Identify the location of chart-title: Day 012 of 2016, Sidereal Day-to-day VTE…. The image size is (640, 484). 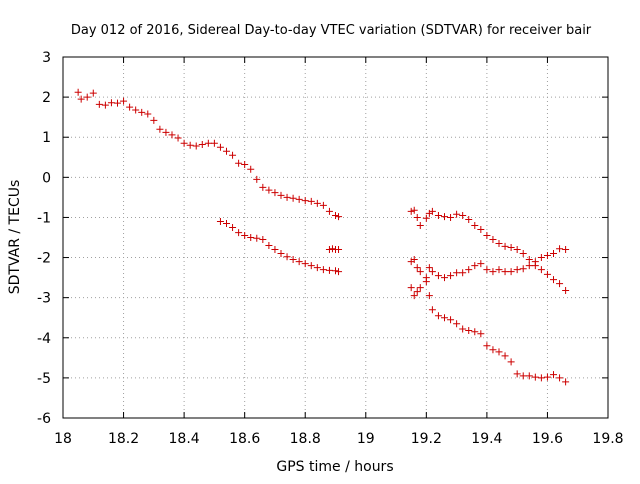
(331, 30).